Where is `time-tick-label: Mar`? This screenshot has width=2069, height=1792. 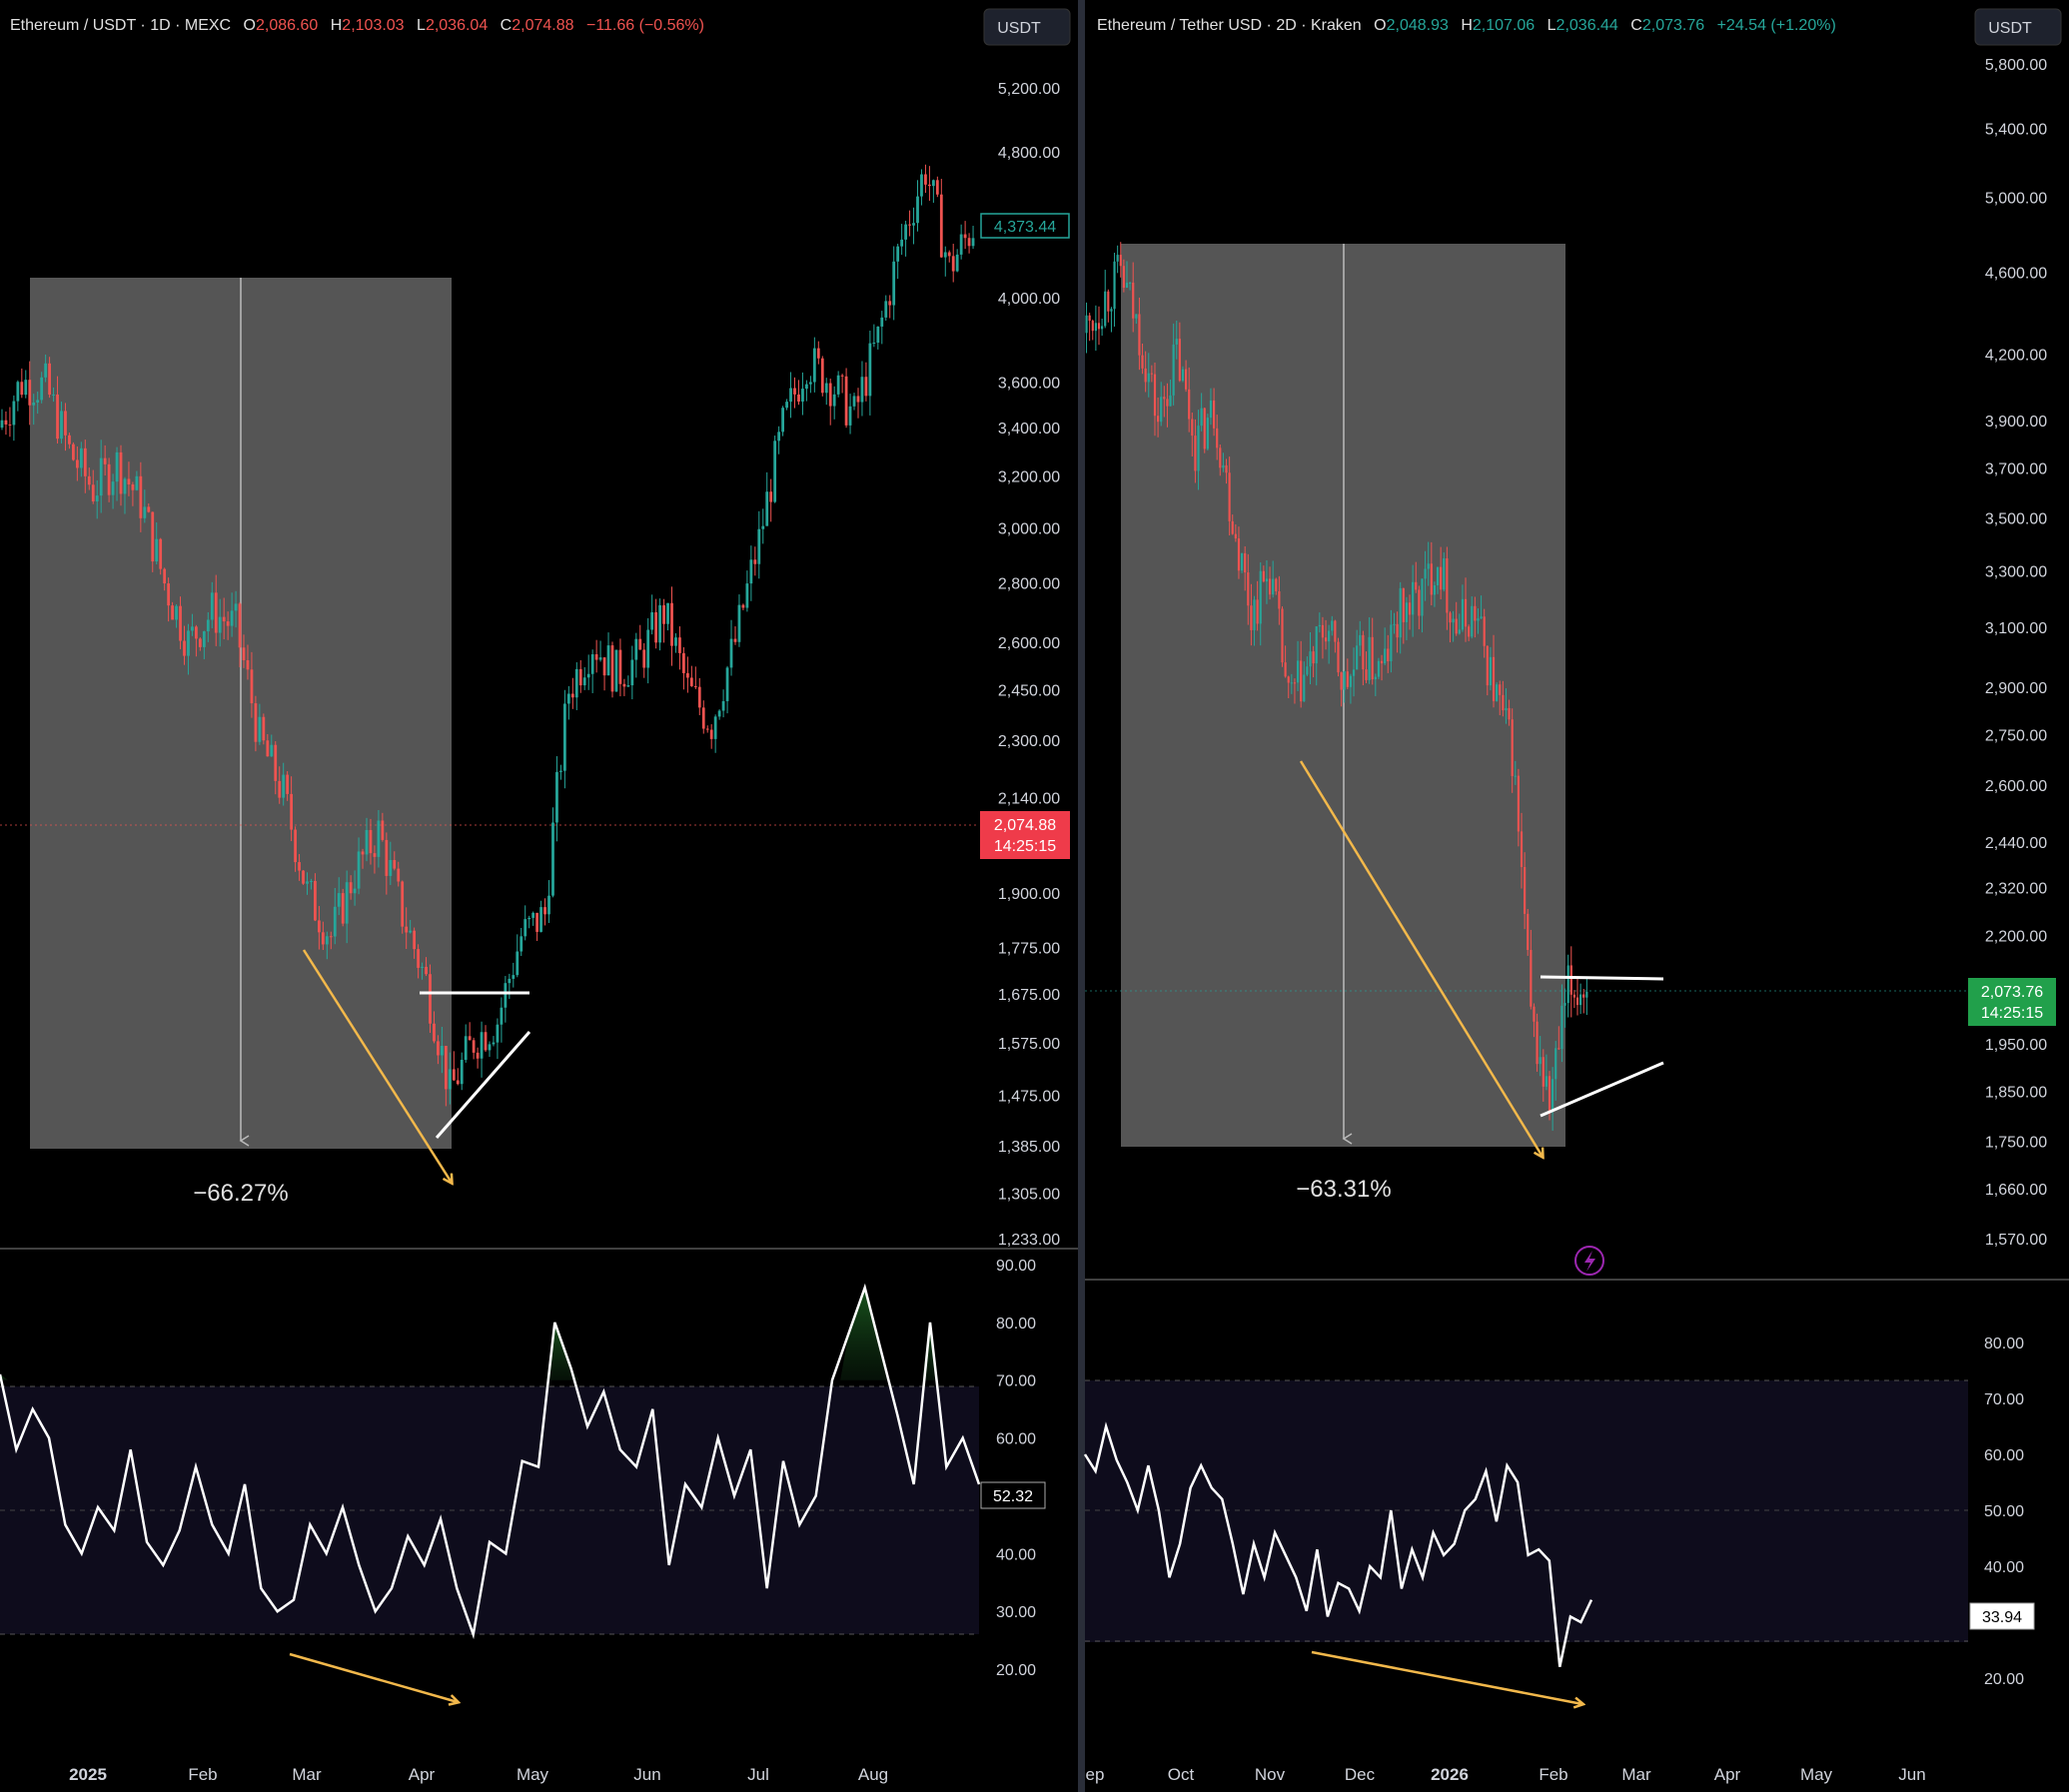 time-tick-label: Mar is located at coordinates (1636, 1774).